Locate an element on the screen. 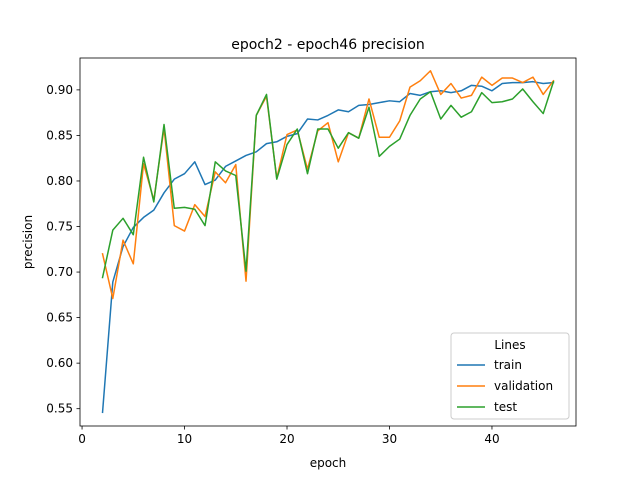 The height and width of the screenshot is (480, 640). legend-label-test: test is located at coordinates (505, 407).